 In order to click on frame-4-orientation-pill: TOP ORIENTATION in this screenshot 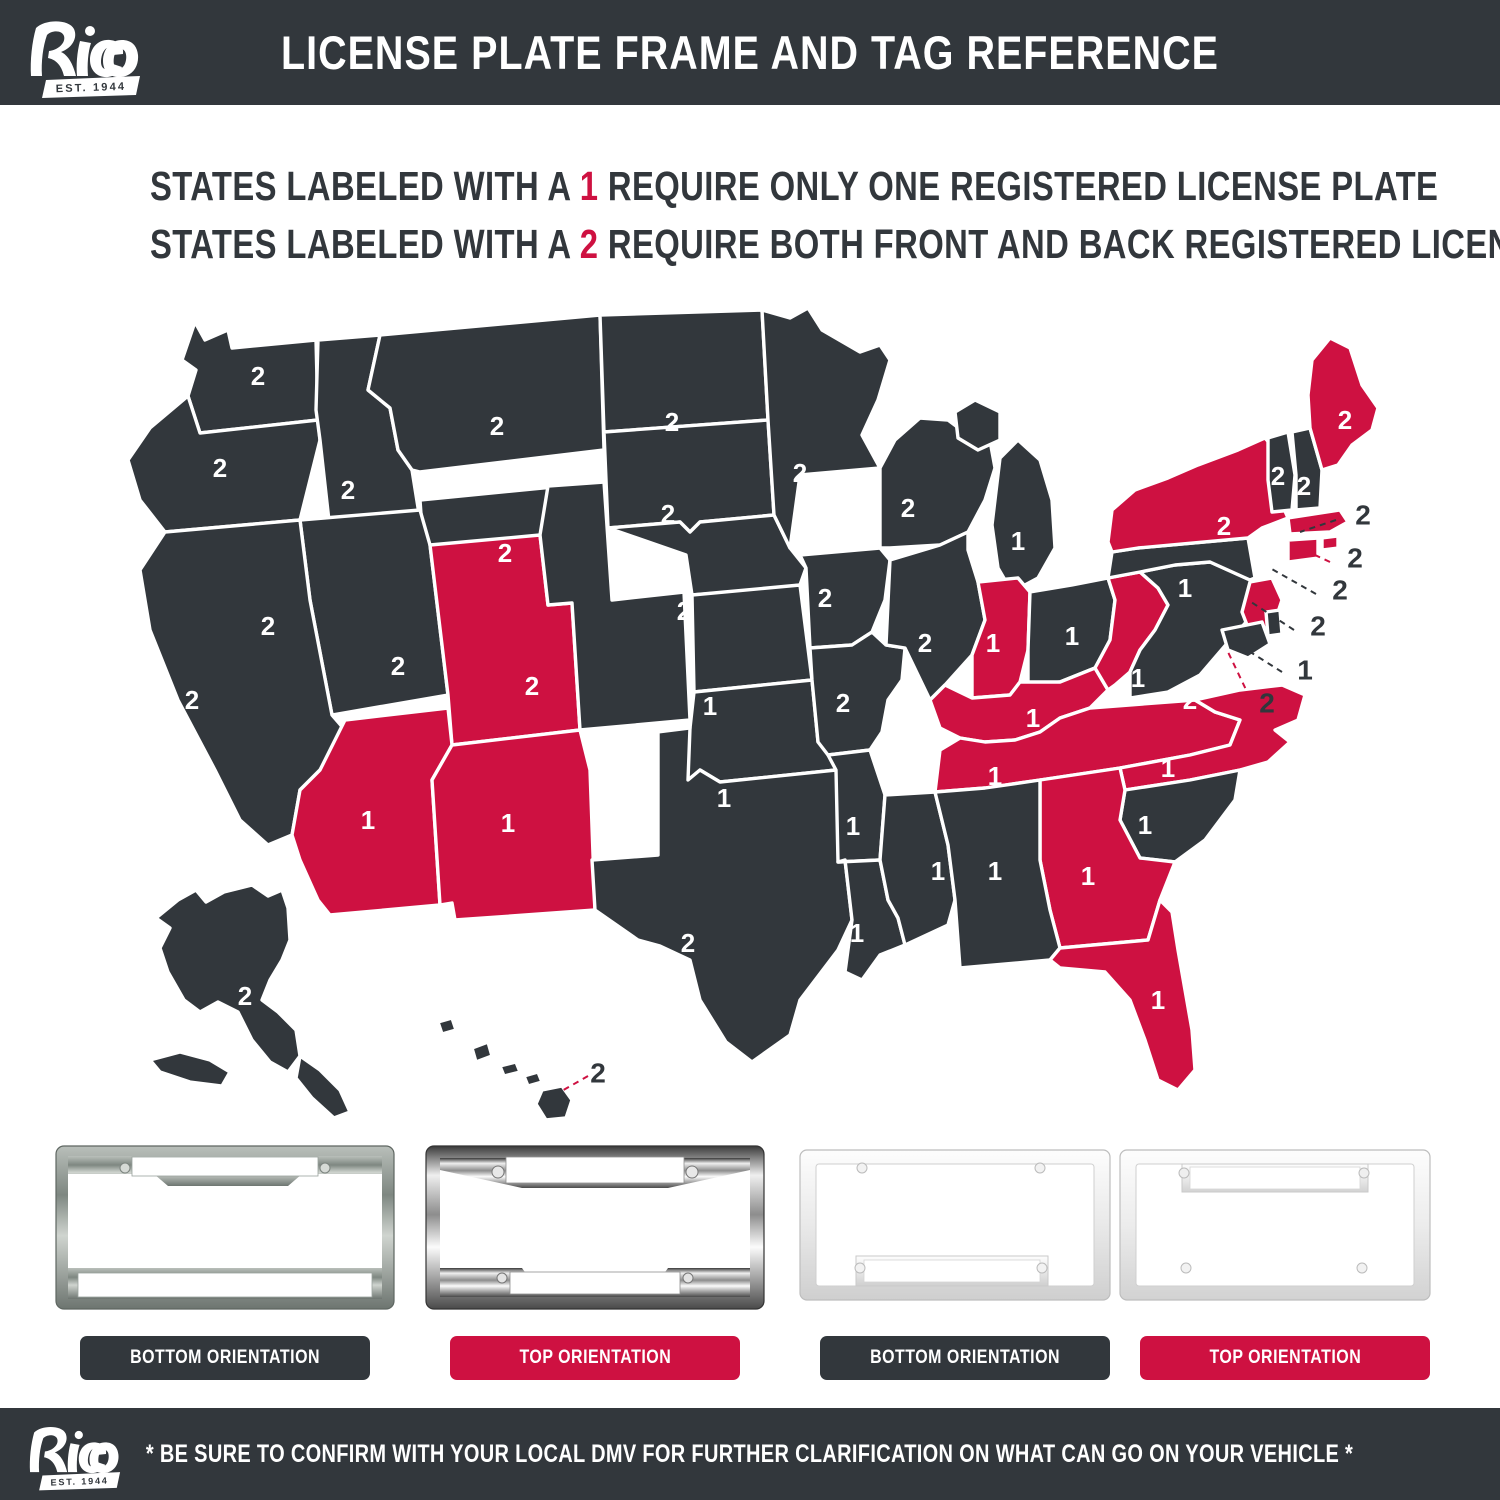, I will do `click(1285, 1358)`.